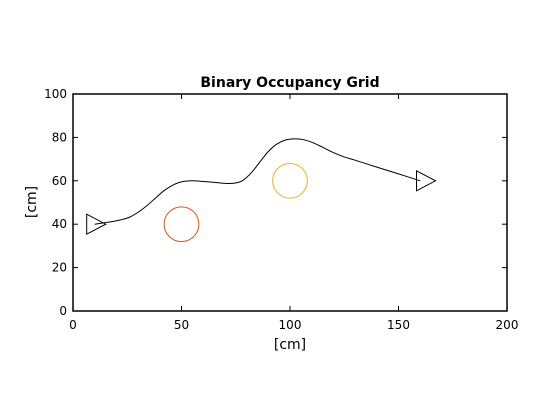 This screenshot has height=420, width=560. What do you see at coordinates (507, 325) in the screenshot?
I see `x-tick-label: 200` at bounding box center [507, 325].